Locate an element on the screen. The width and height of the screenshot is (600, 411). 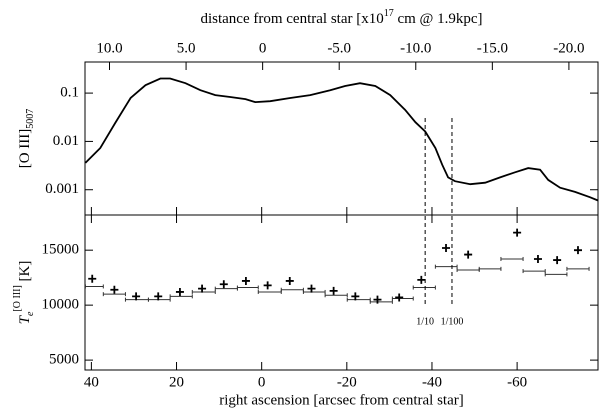
label-part: distance from central star [x10 is located at coordinates (291, 19).